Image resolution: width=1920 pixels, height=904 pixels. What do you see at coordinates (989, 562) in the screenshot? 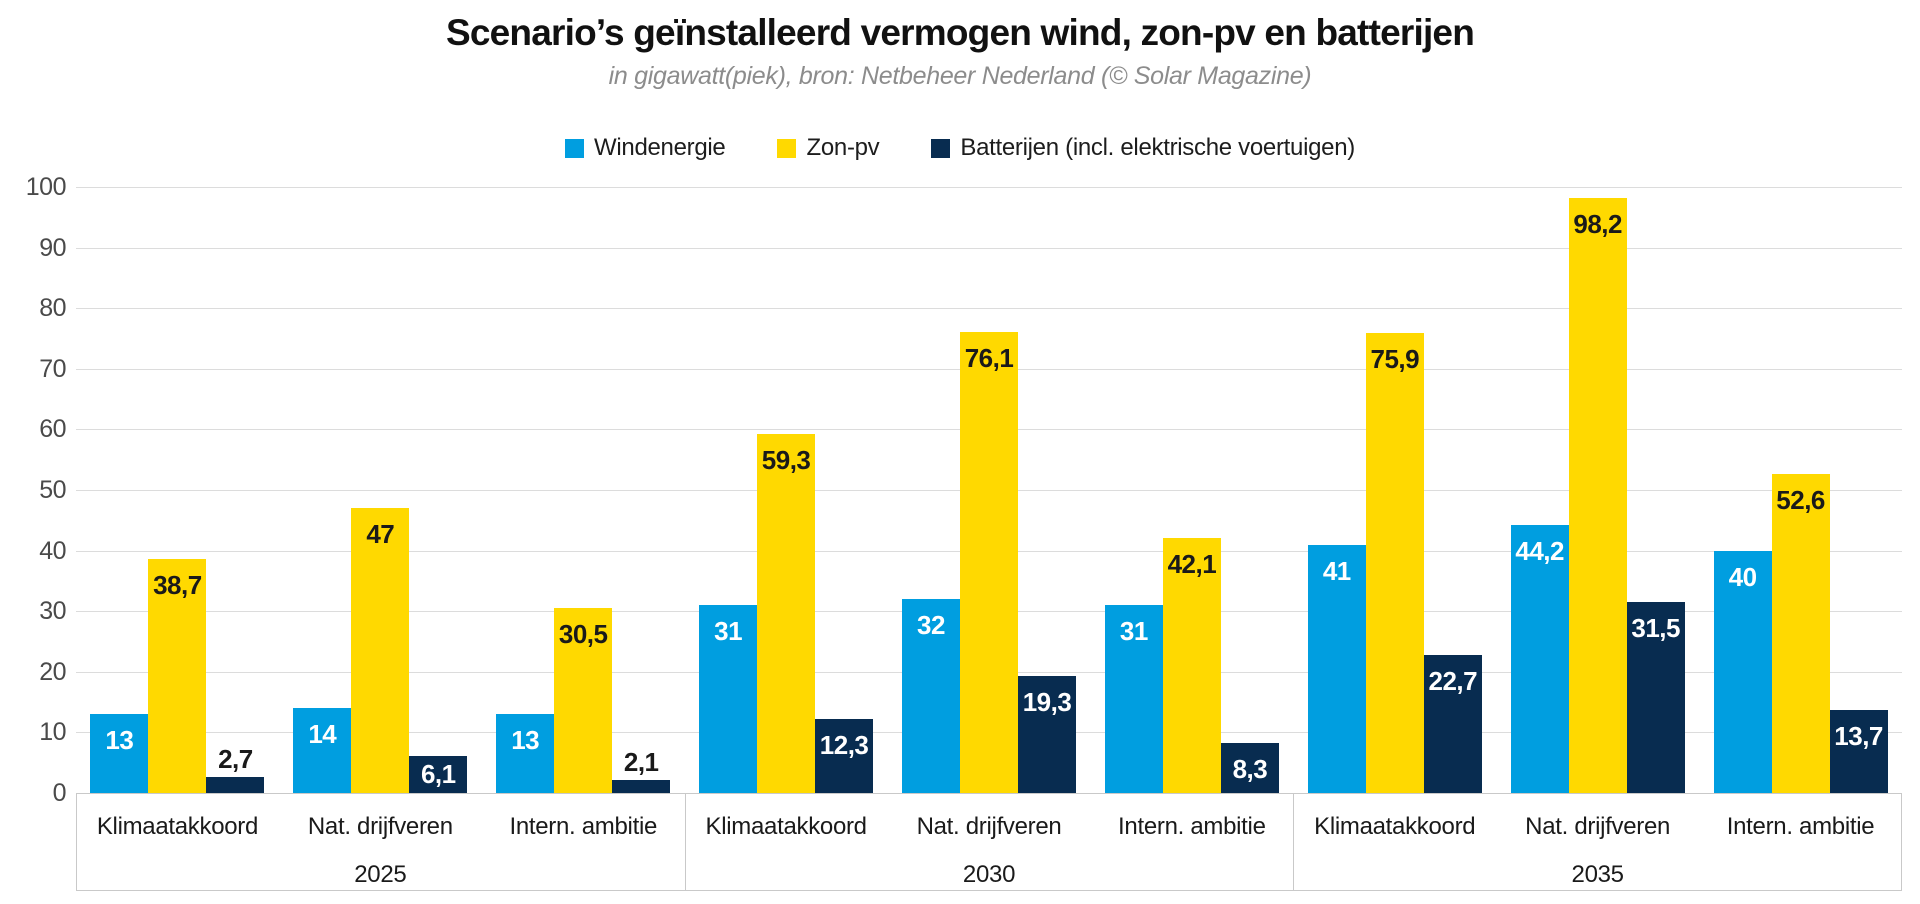
I see `bar-zon-pv-2030-nat-drijfveren` at bounding box center [989, 562].